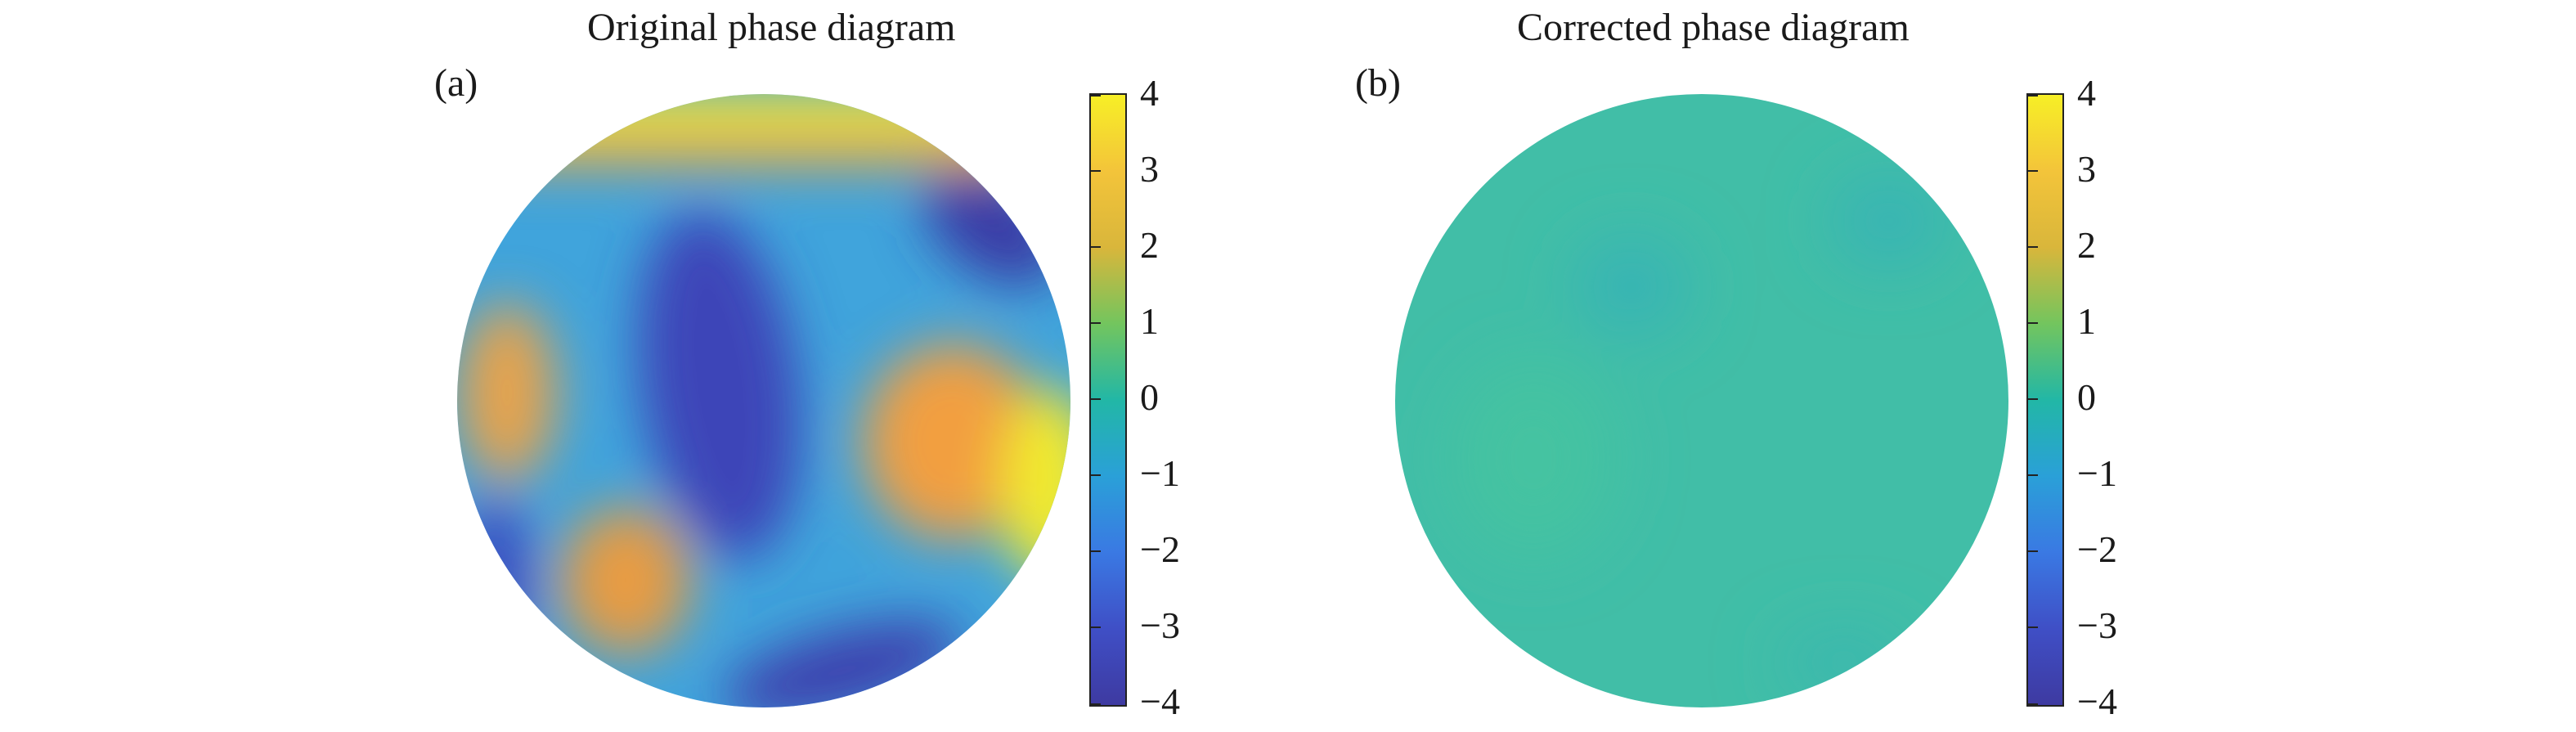 The width and height of the screenshot is (2576, 732). Describe the element at coordinates (1378, 83) in the screenshot. I see `panel-label: (b)` at that location.